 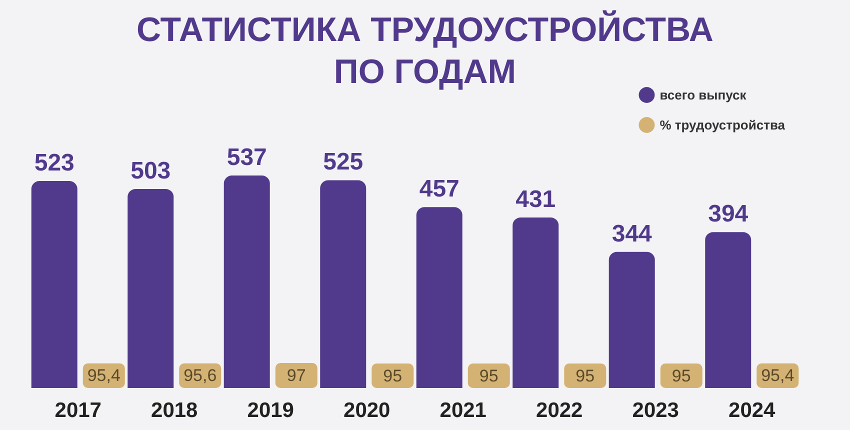 What do you see at coordinates (296, 376) in the screenshot?
I see `data-label: 97` at bounding box center [296, 376].